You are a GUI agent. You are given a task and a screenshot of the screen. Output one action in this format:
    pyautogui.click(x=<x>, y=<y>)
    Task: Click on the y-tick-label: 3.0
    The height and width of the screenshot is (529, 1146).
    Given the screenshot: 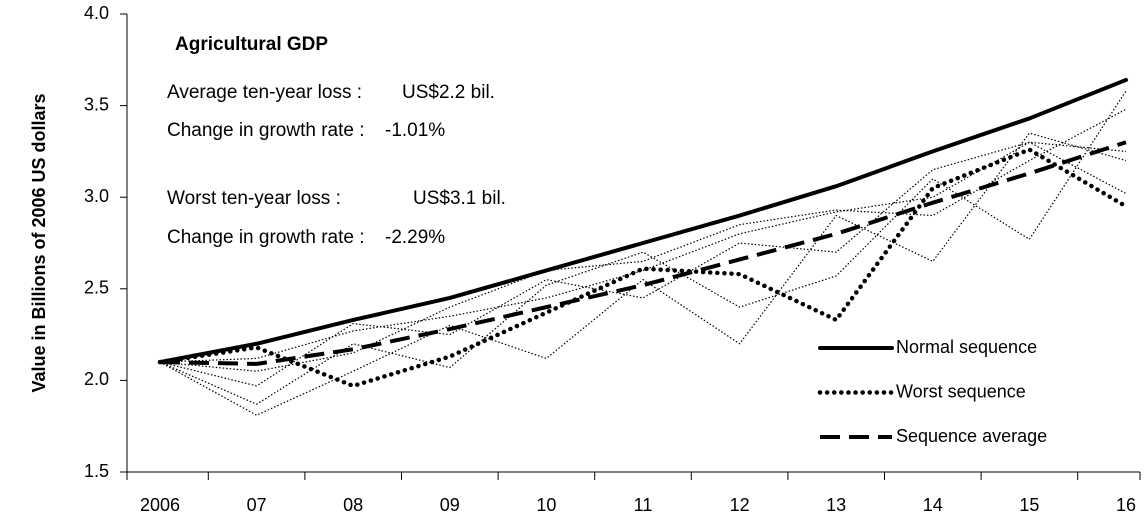 What is the action you would take?
    pyautogui.click(x=96, y=196)
    